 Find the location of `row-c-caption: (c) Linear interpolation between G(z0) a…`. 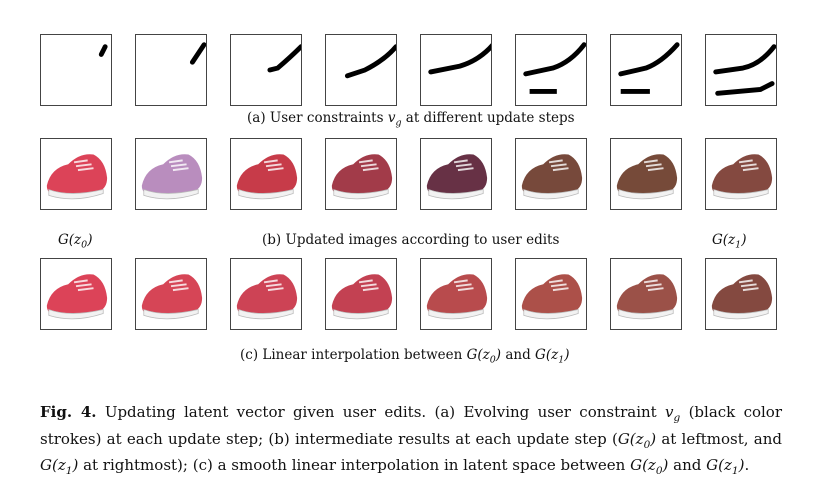

row-c-caption: (c) Linear interpolation between G(z0) a… is located at coordinates (405, 356).